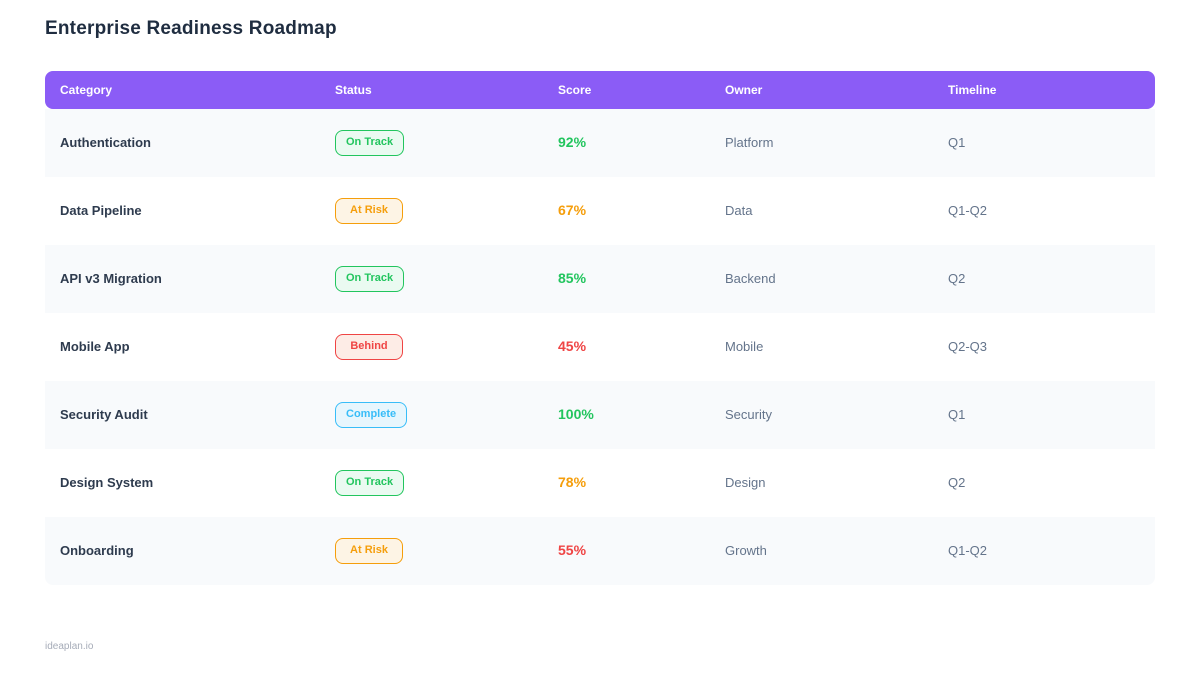 The width and height of the screenshot is (1200, 675). What do you see at coordinates (182, 551) in the screenshot?
I see `category-cell: Onboarding` at bounding box center [182, 551].